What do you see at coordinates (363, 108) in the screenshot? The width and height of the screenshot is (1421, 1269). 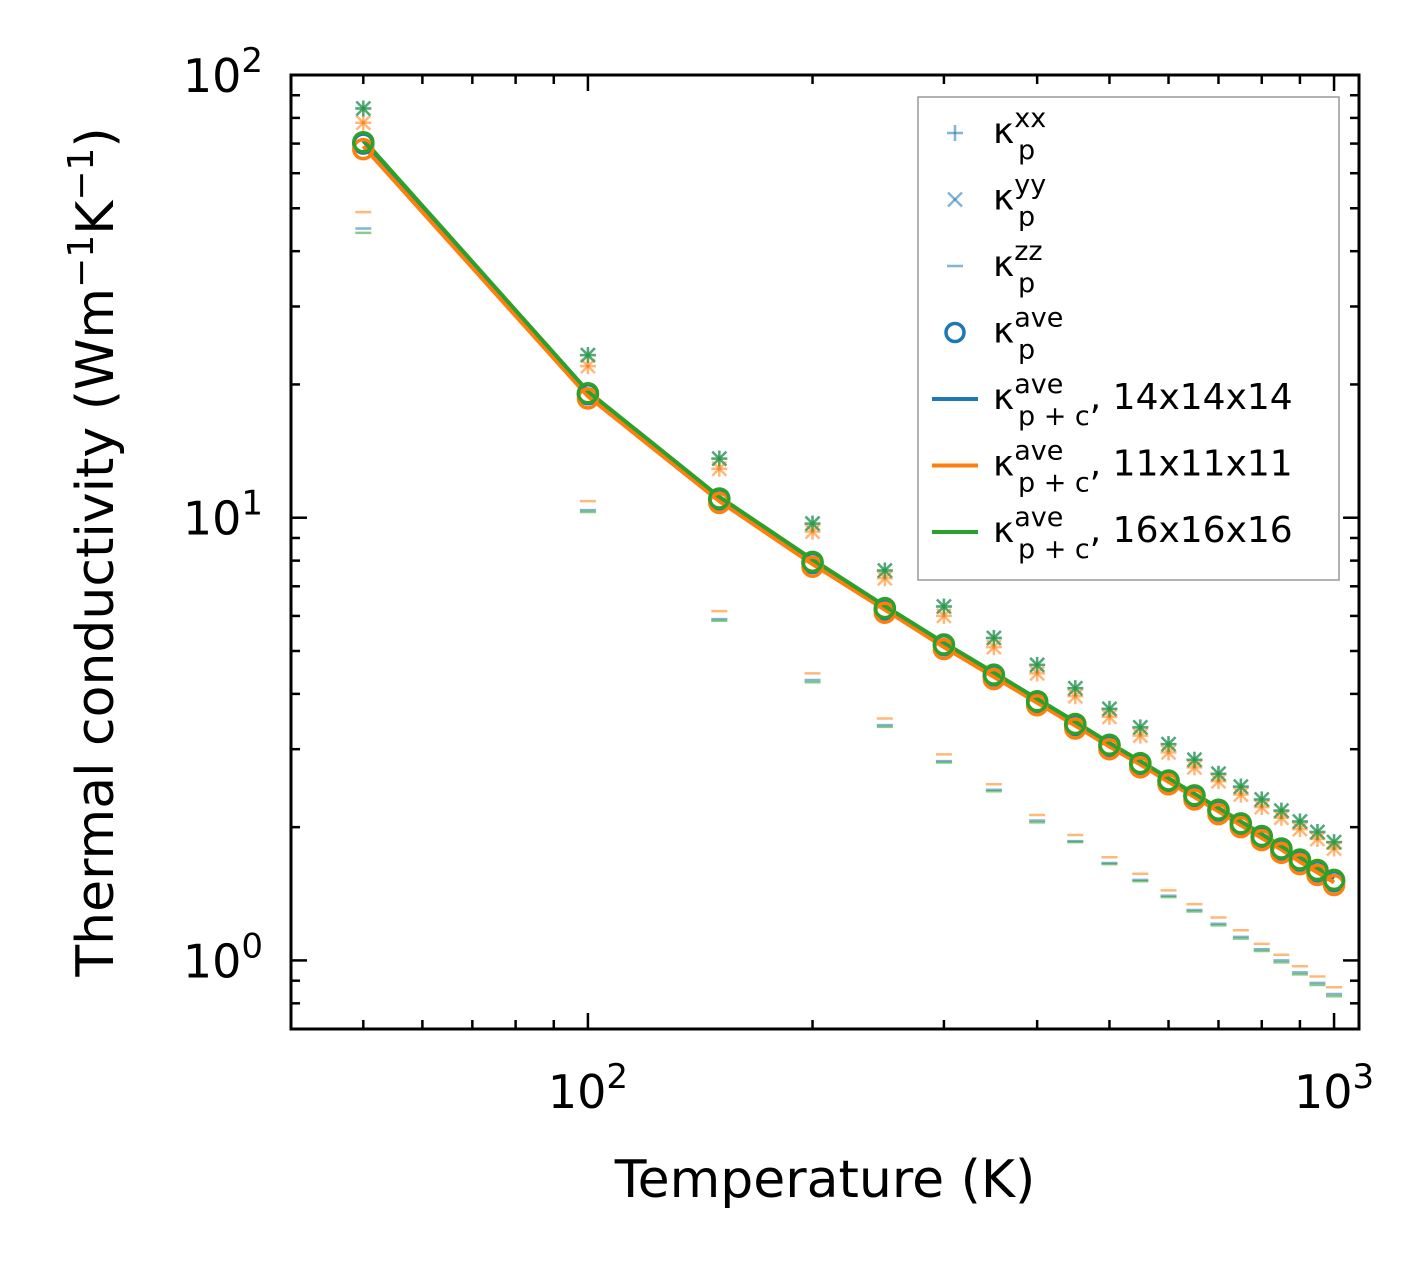 I see `kyy-point-16x16x16-50-b` at bounding box center [363, 108].